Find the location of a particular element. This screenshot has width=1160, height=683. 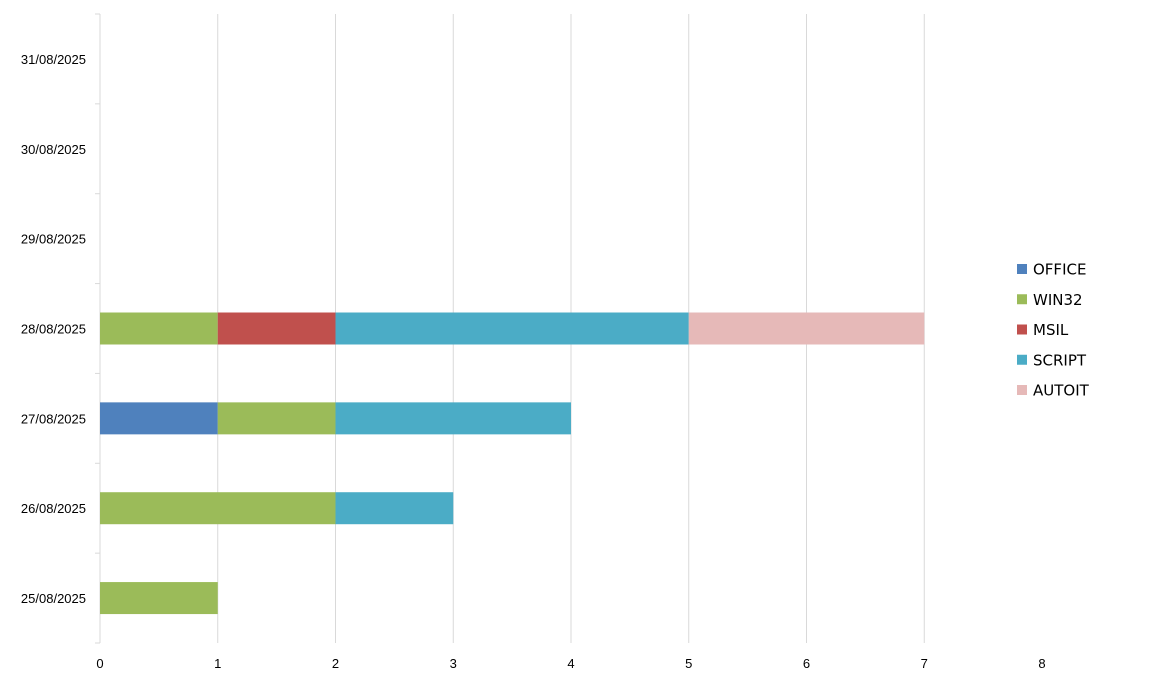

bar-win32-28-08-2025 is located at coordinates (159, 328).